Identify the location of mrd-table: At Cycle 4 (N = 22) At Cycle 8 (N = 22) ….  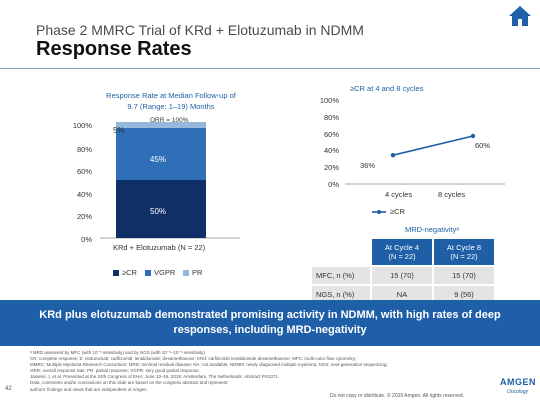
(403, 271).